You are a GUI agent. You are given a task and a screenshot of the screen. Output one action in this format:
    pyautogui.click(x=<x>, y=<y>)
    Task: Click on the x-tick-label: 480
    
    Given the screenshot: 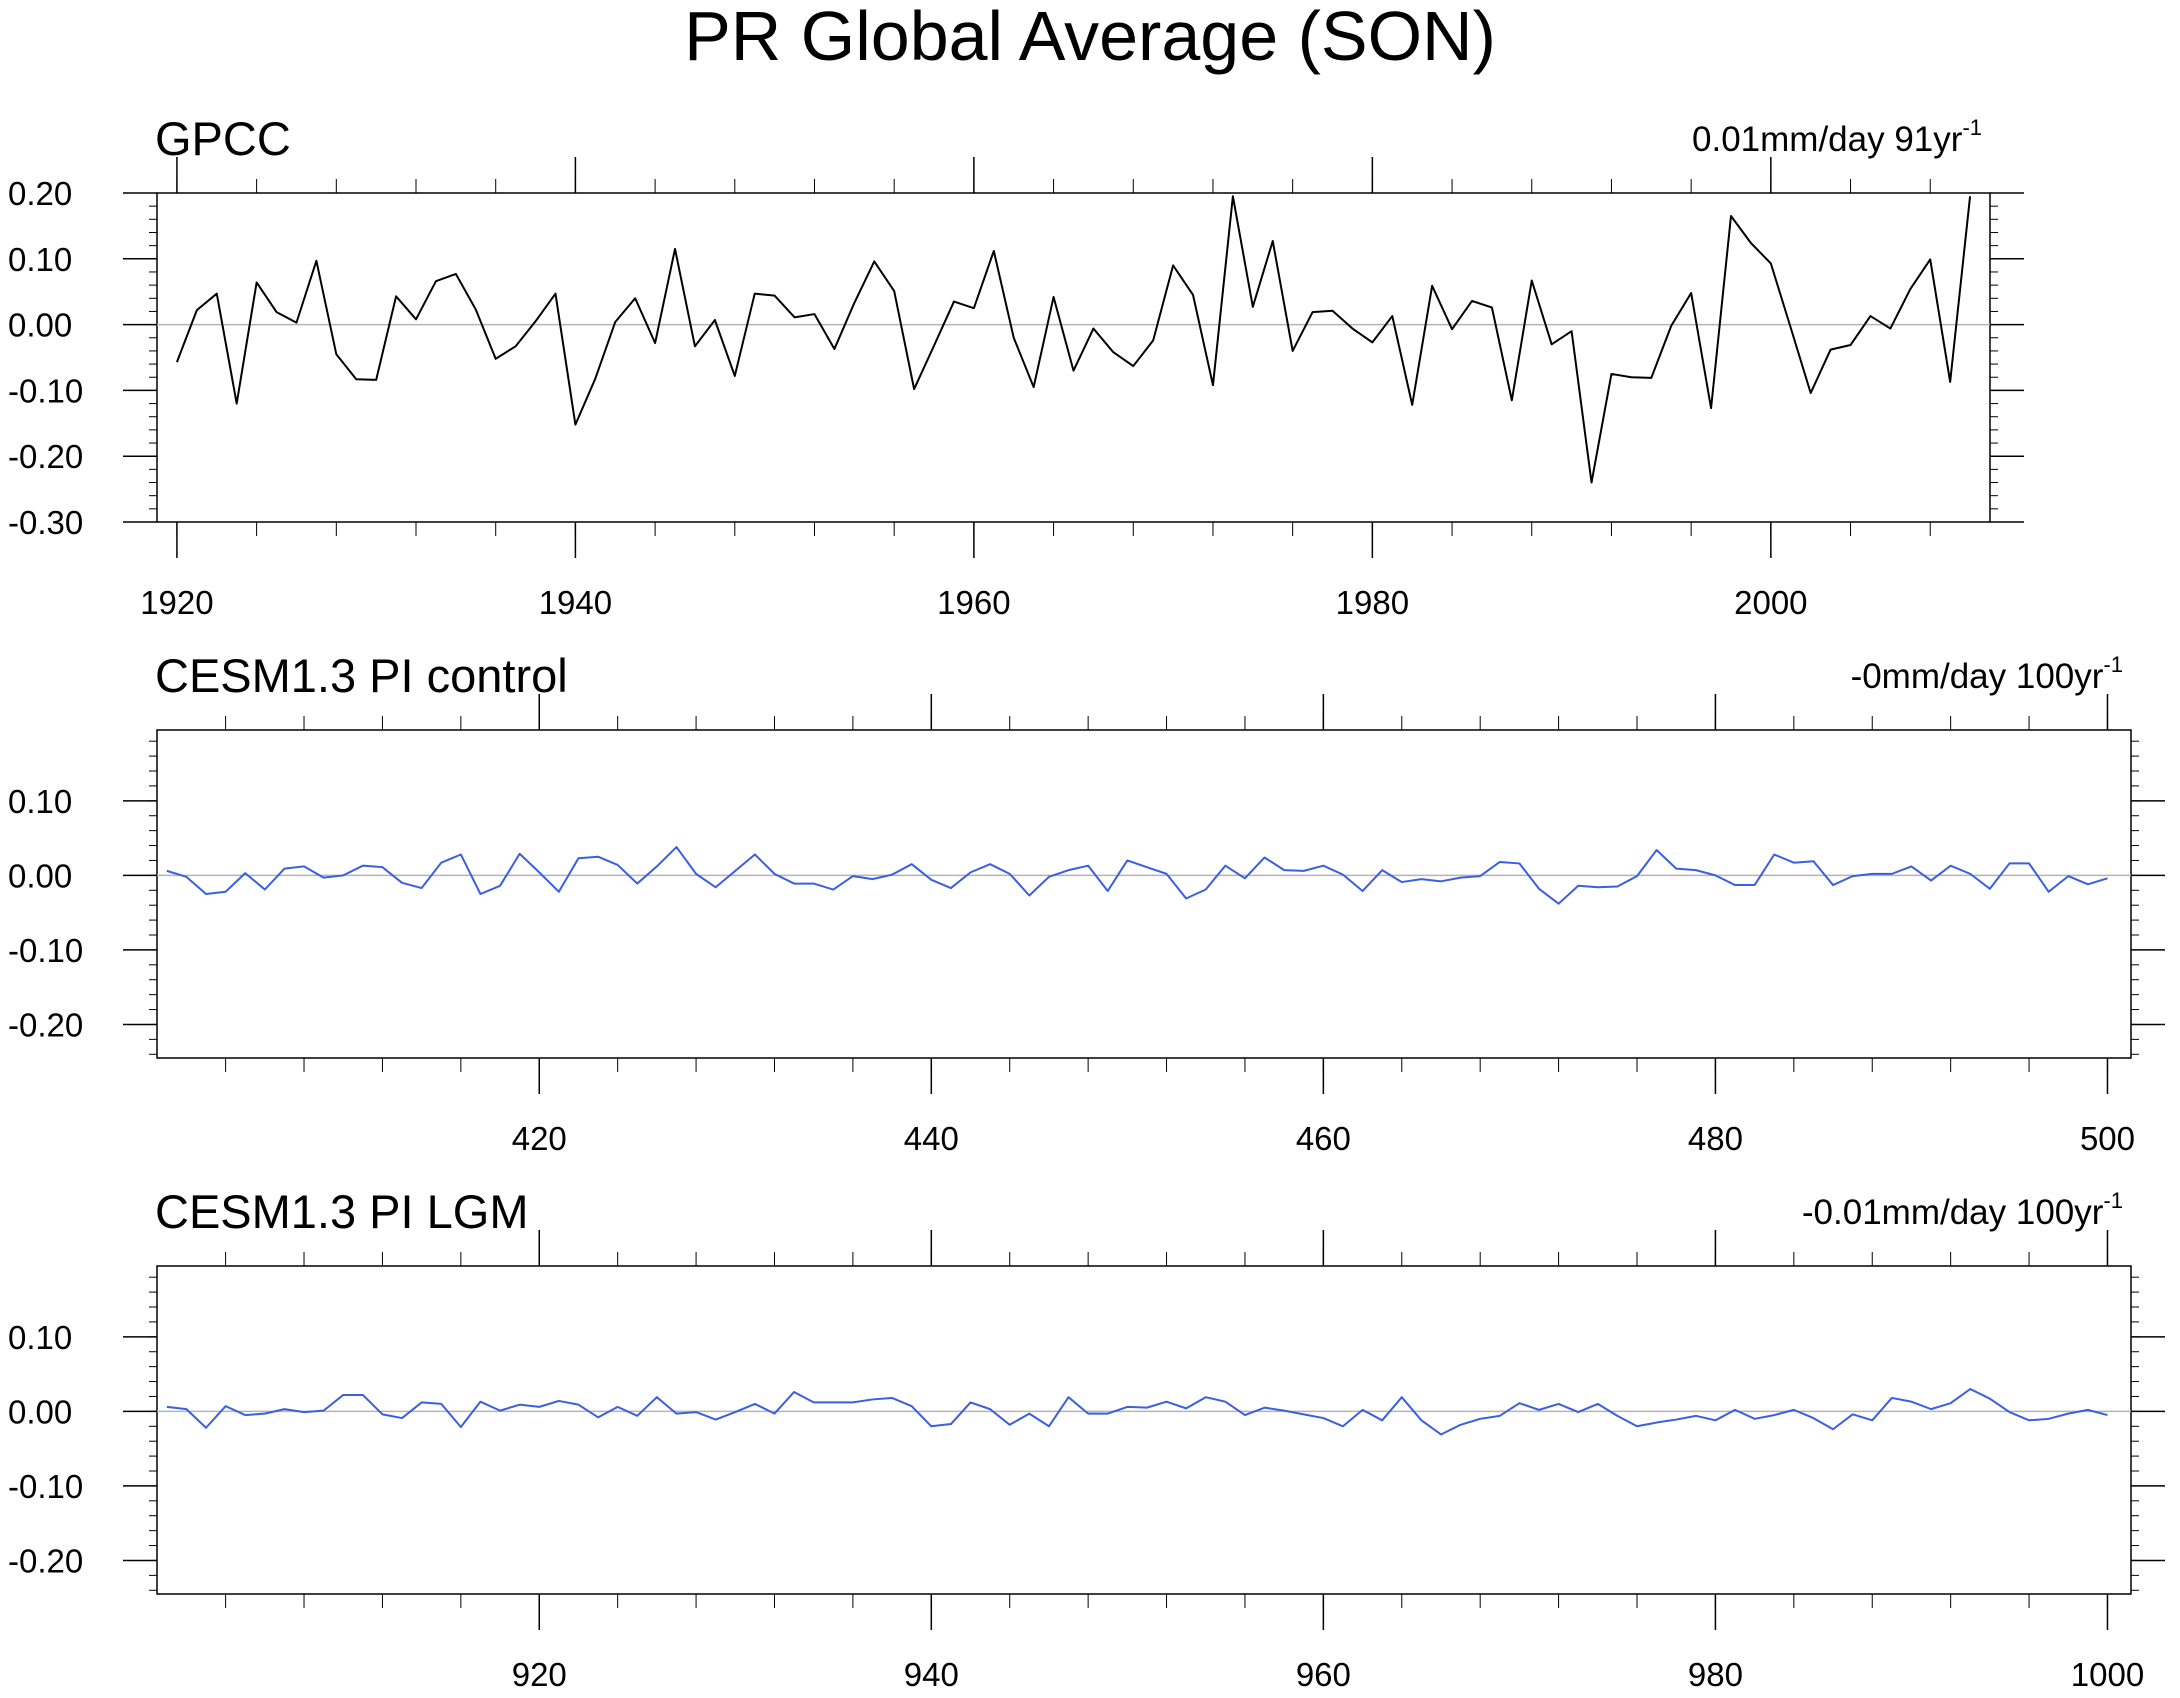 What is the action you would take?
    pyautogui.click(x=1715, y=1138)
    